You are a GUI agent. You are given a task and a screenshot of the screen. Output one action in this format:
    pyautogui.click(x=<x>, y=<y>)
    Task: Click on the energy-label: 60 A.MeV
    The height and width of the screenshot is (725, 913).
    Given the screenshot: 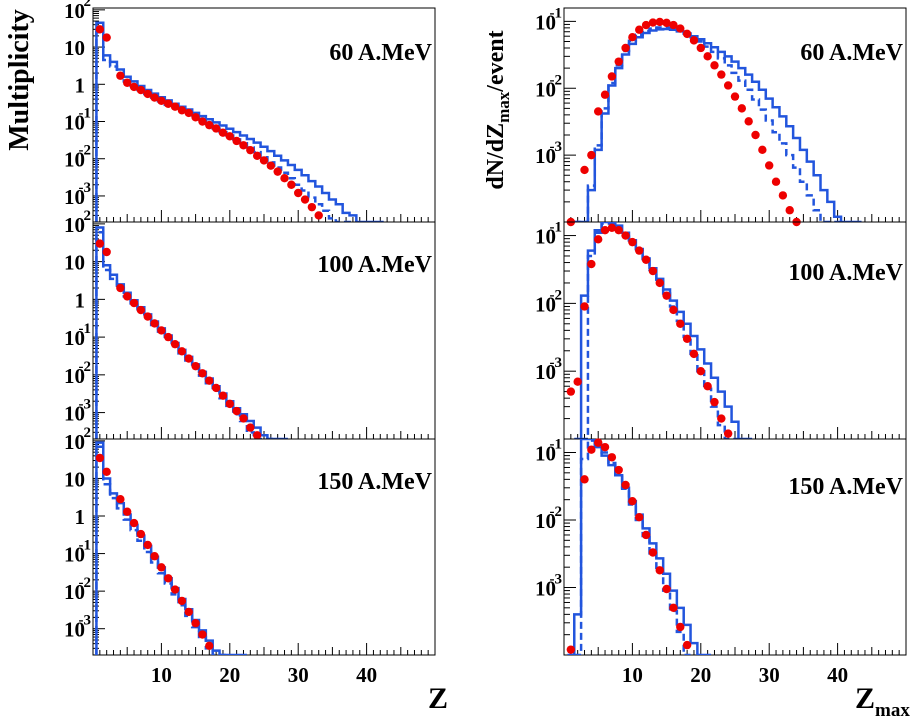 What is the action you would take?
    pyautogui.click(x=380, y=53)
    